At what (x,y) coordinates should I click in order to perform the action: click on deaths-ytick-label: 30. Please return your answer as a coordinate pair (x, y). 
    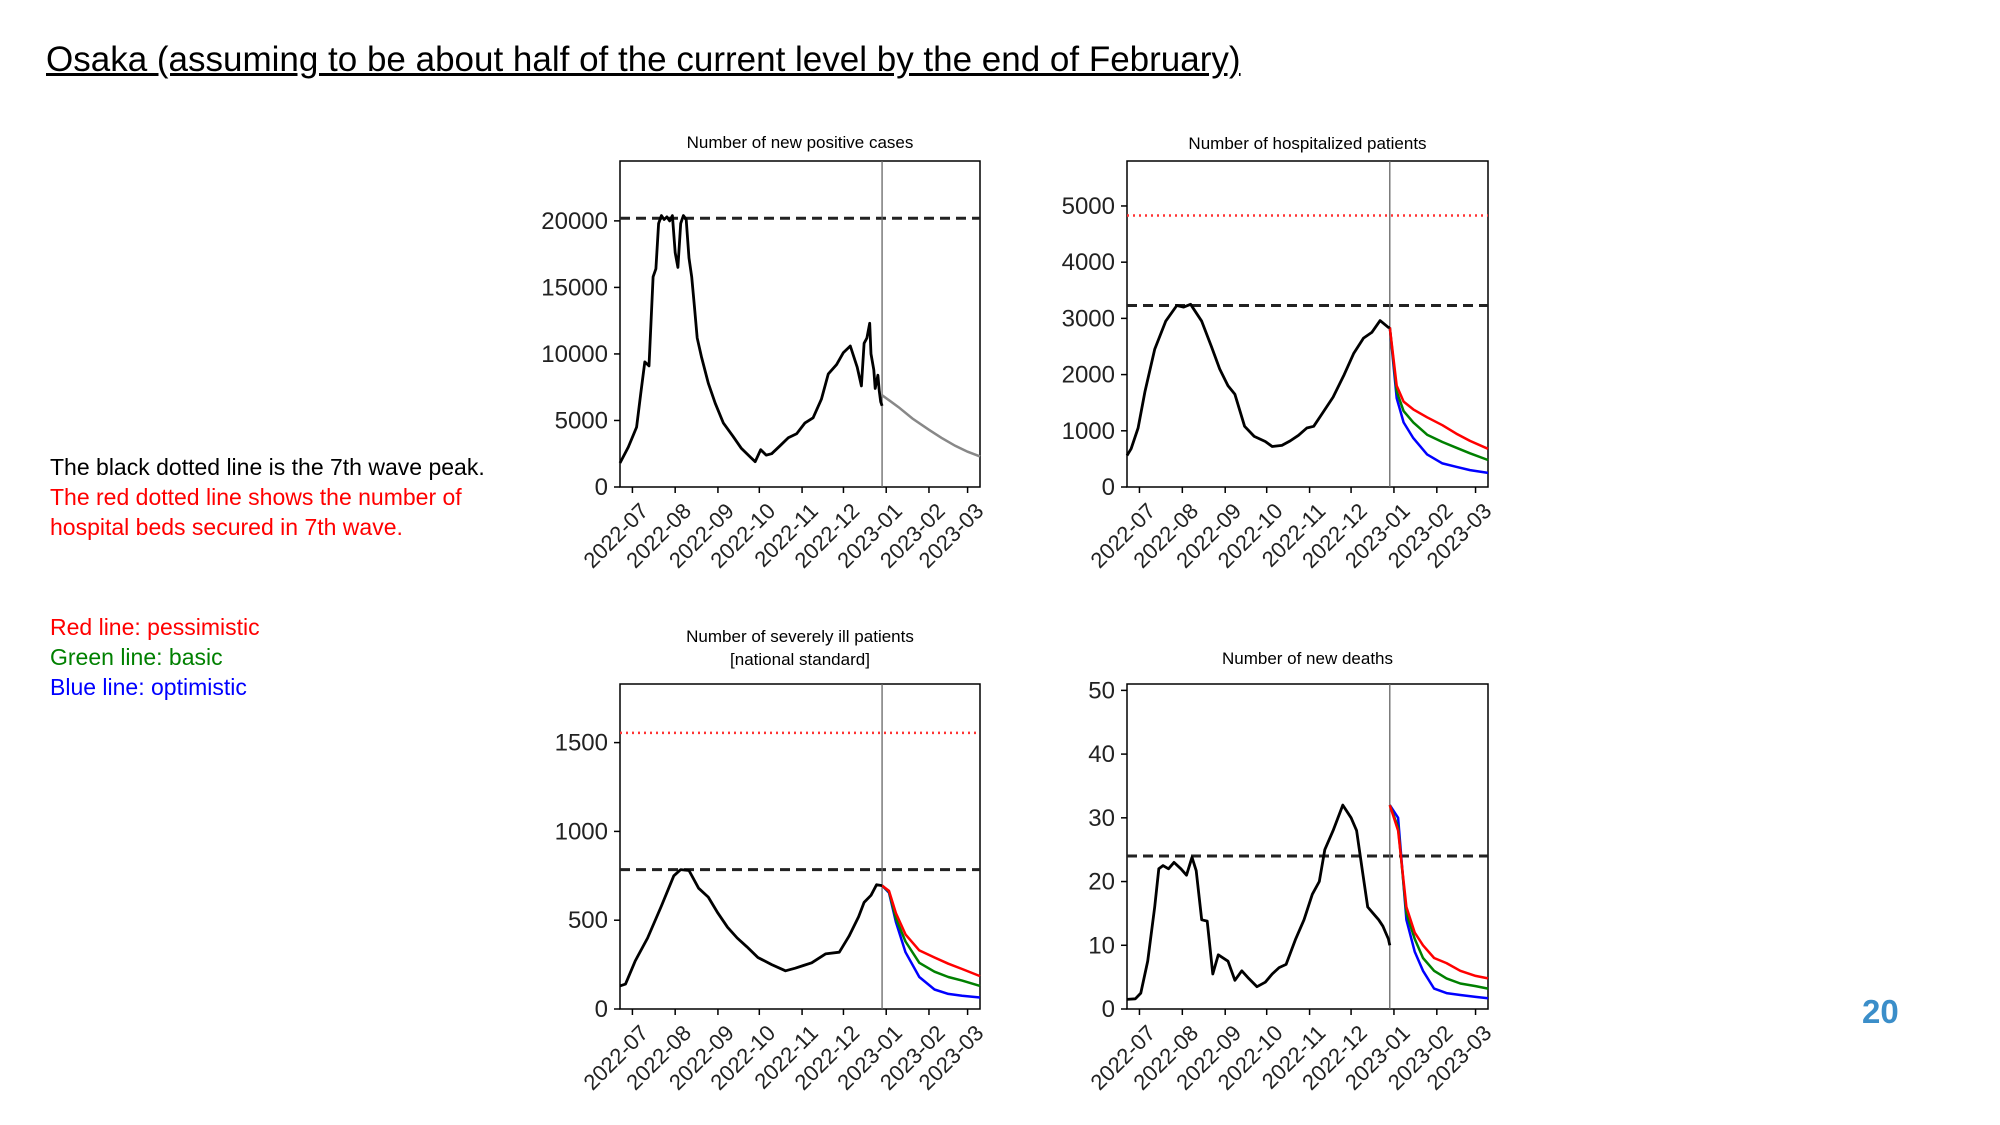
    Looking at the image, I should click on (1101, 818).